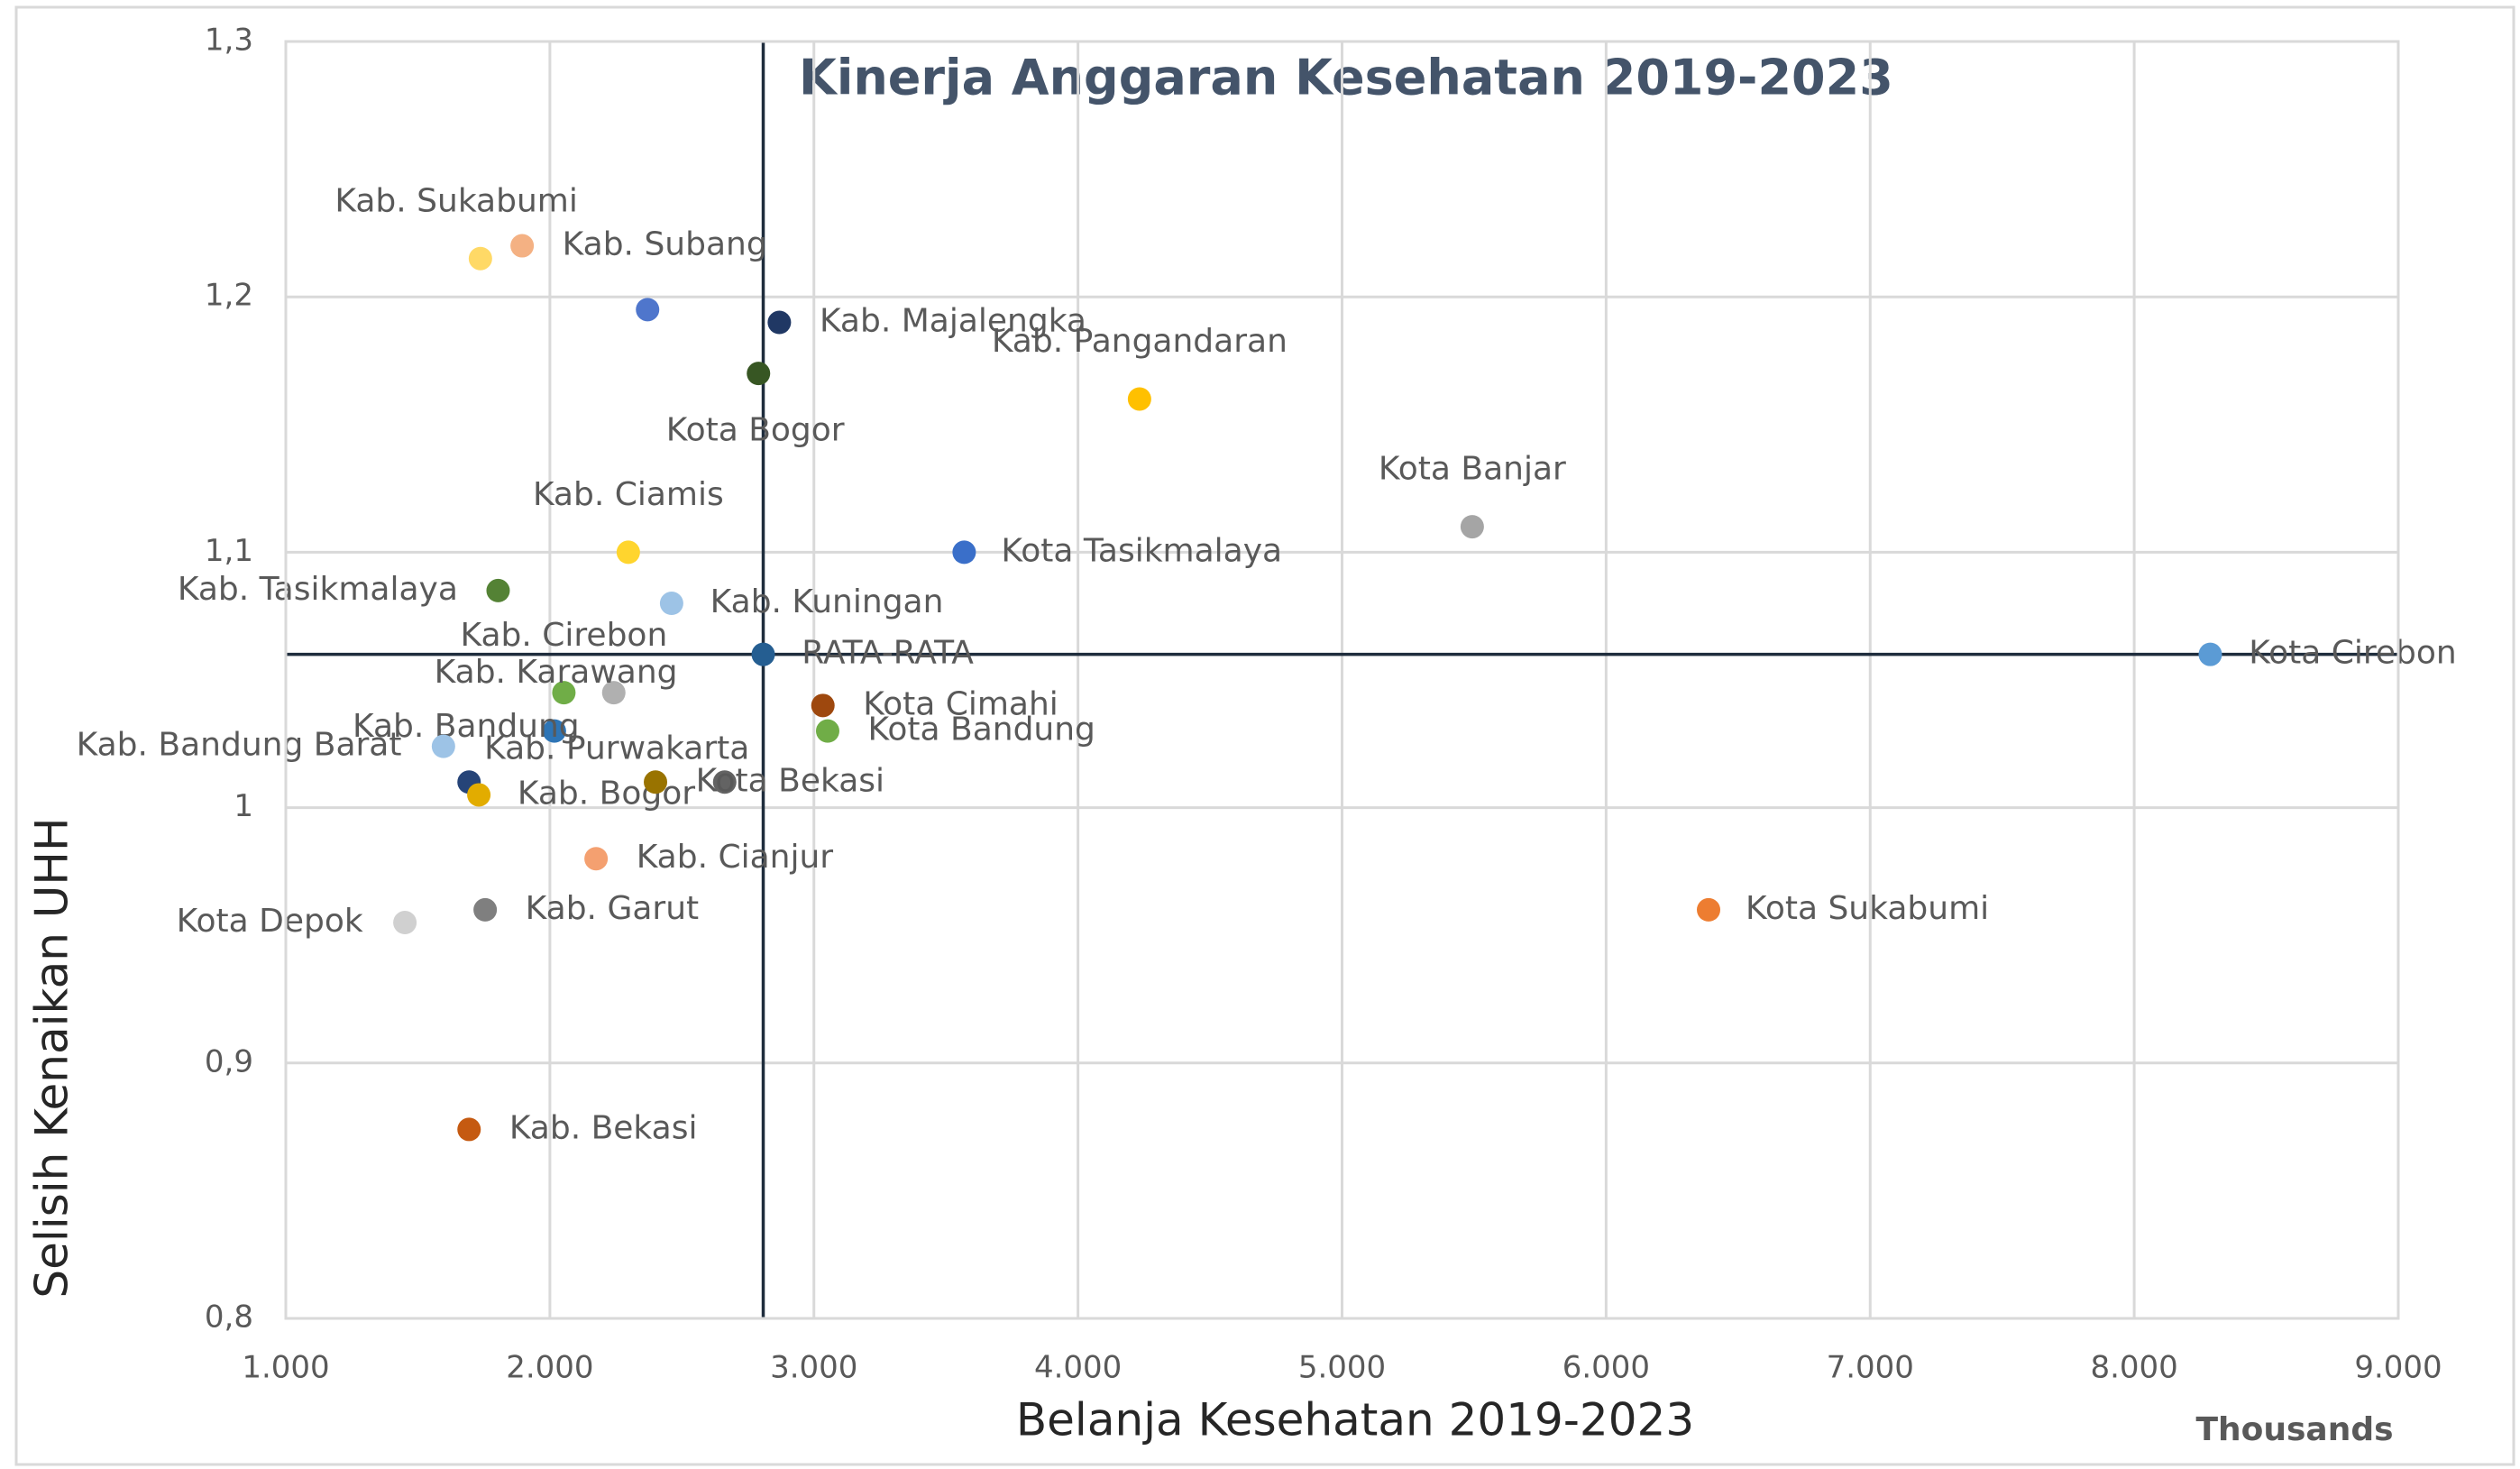  What do you see at coordinates (606, 793) in the screenshot?
I see `point-label: Kab. Bogor` at bounding box center [606, 793].